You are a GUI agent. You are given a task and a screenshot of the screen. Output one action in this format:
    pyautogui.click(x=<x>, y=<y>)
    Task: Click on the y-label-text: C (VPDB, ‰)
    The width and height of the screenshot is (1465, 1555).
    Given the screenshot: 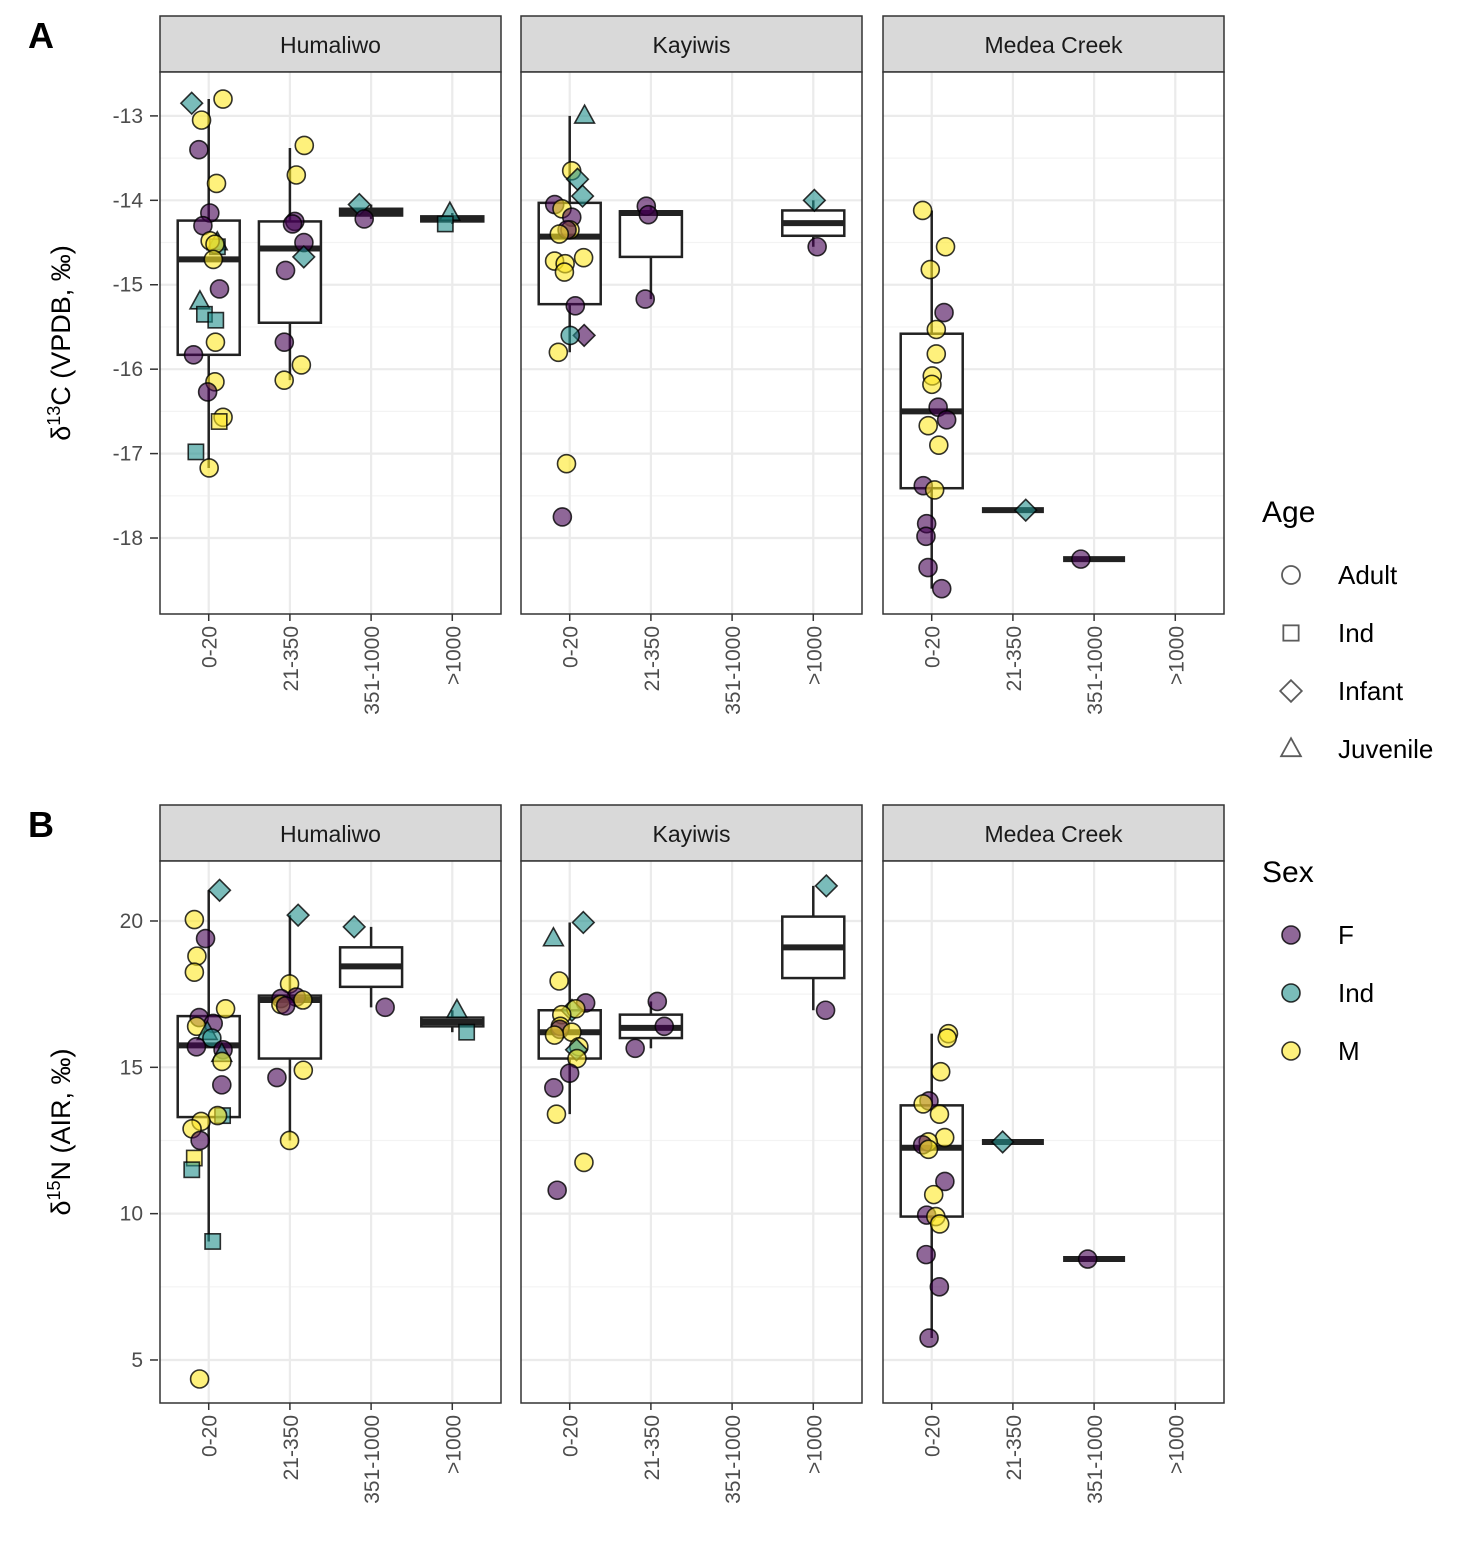 What is the action you would take?
    pyautogui.click(x=61, y=325)
    